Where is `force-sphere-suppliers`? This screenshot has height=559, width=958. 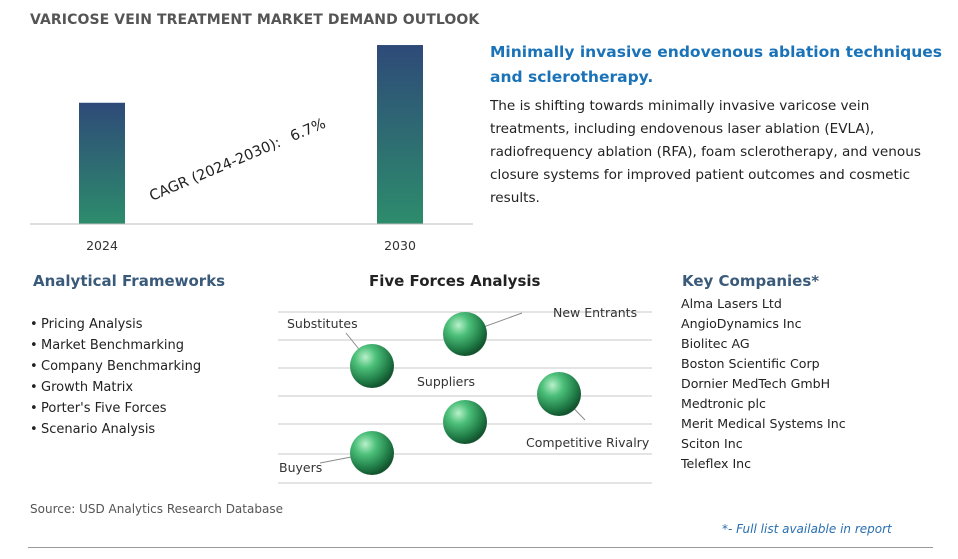
force-sphere-suppliers is located at coordinates (465, 422).